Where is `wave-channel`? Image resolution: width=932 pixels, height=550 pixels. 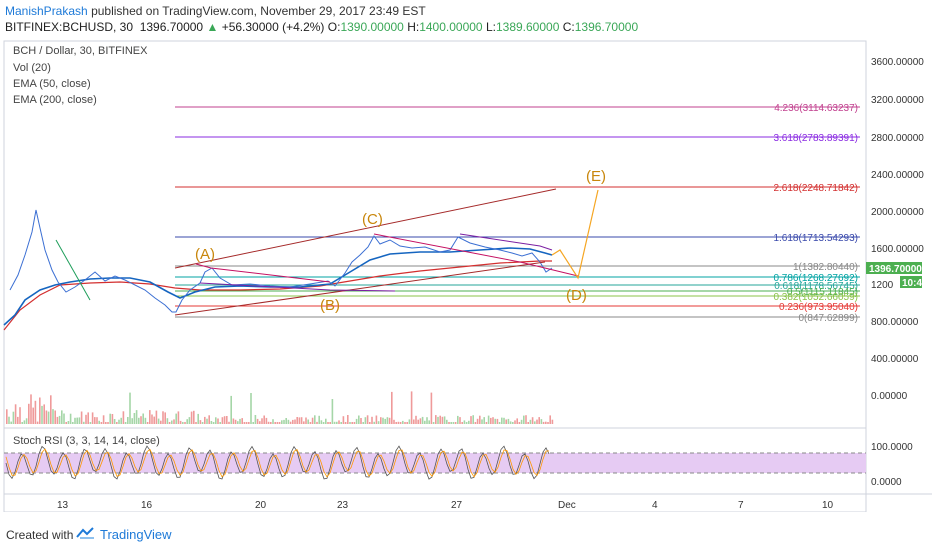
wave-channel is located at coordinates (327, 252).